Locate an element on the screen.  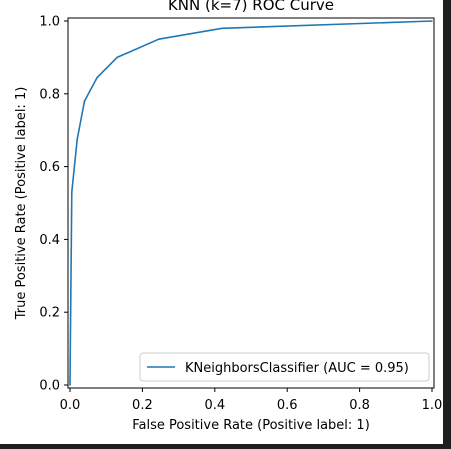
x-tick-label: 0.2 is located at coordinates (142, 405).